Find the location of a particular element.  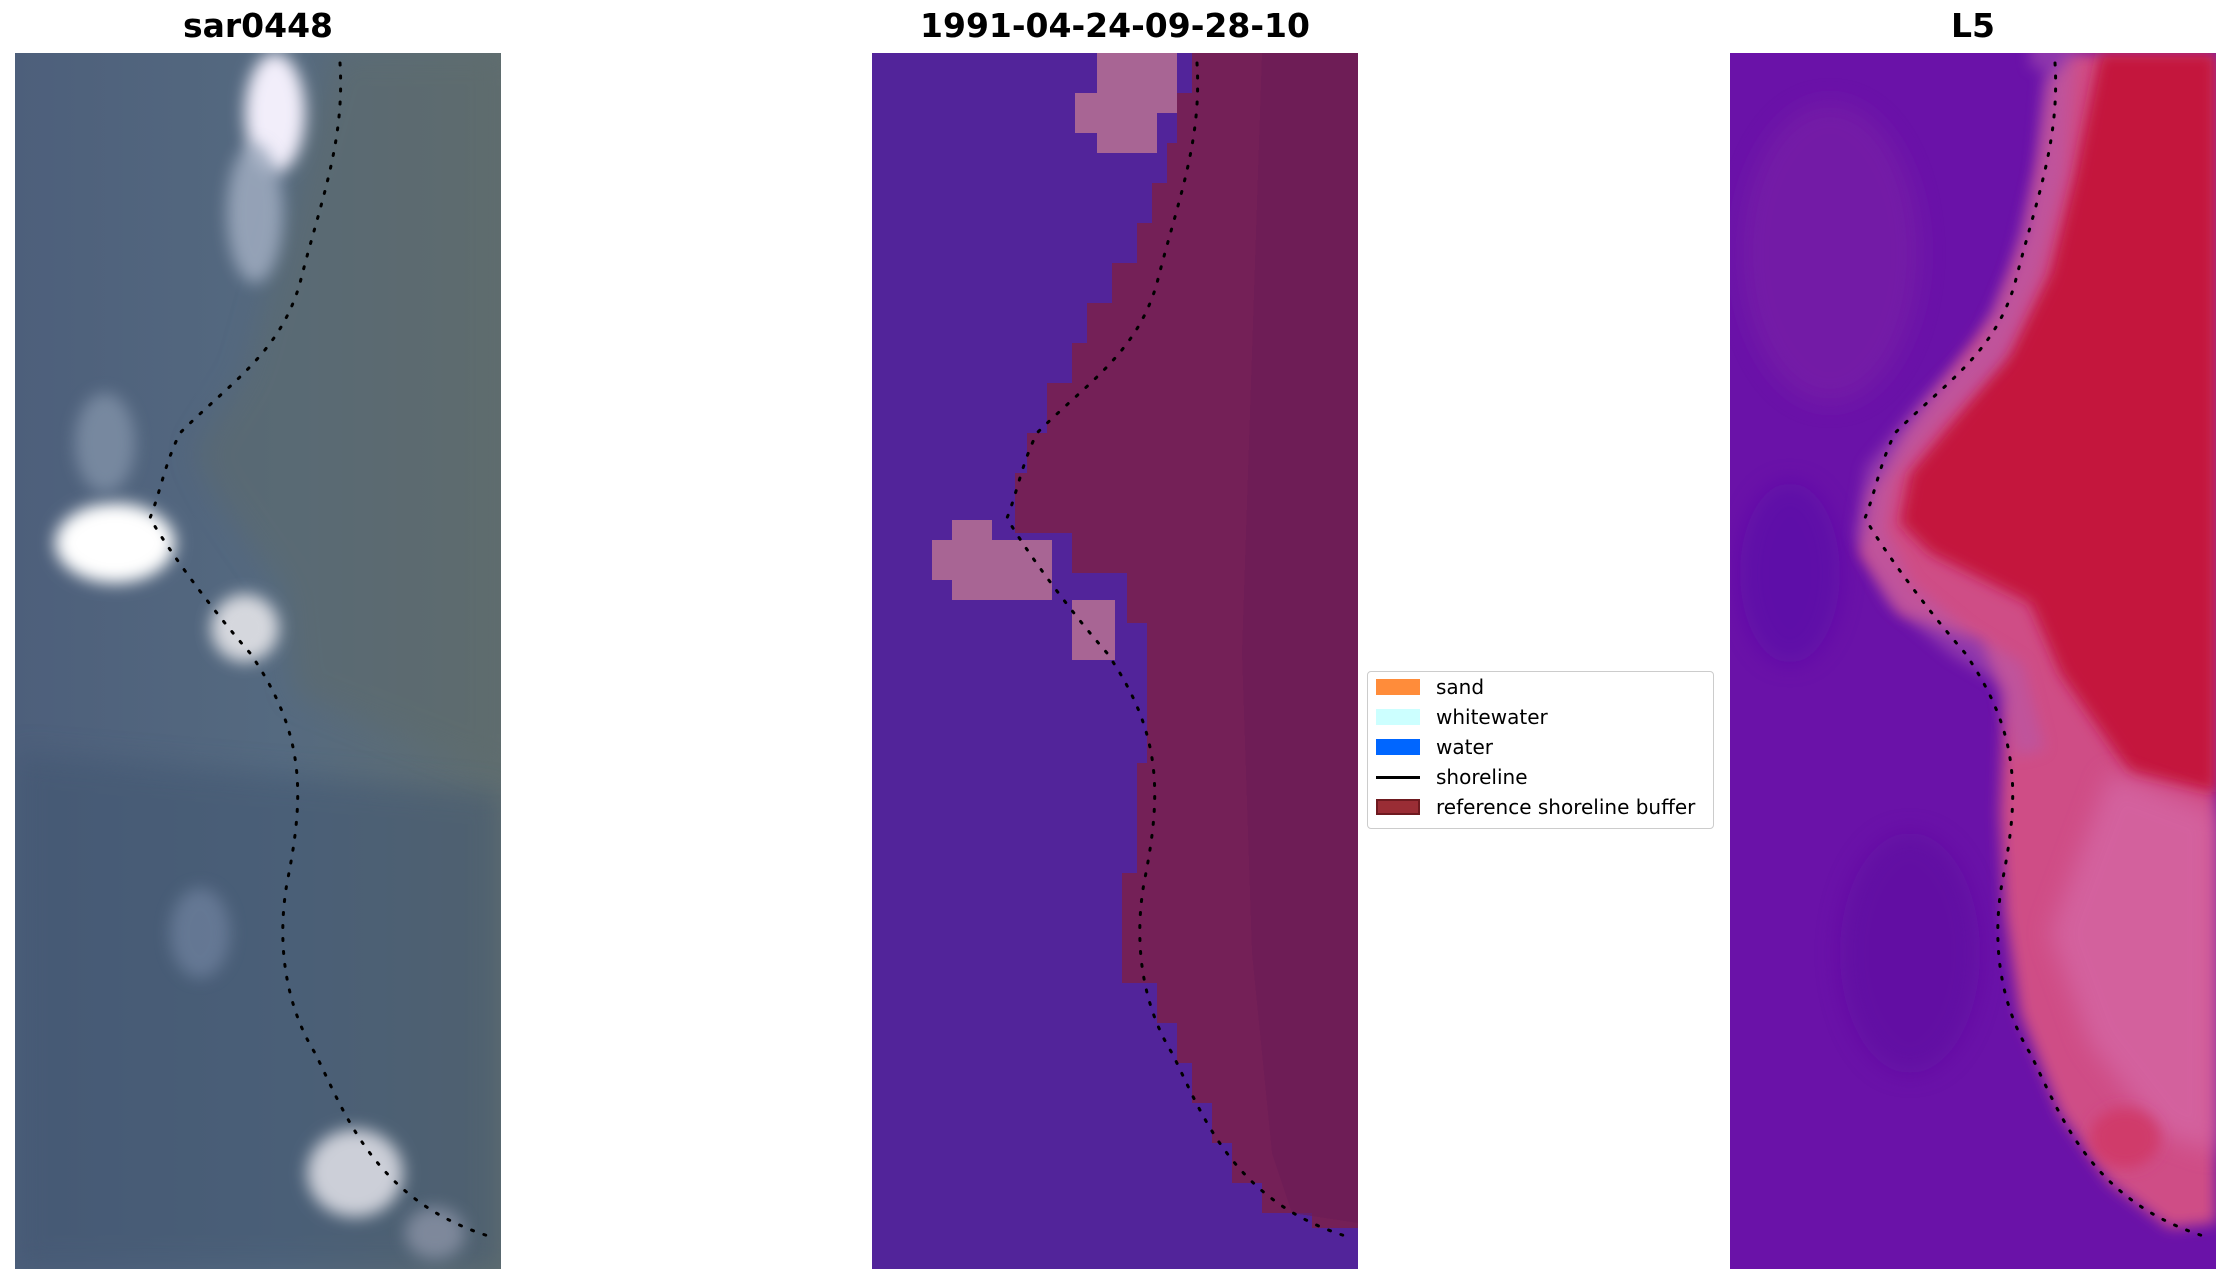

legend-label-whitewater: whitewater is located at coordinates (1492, 717).